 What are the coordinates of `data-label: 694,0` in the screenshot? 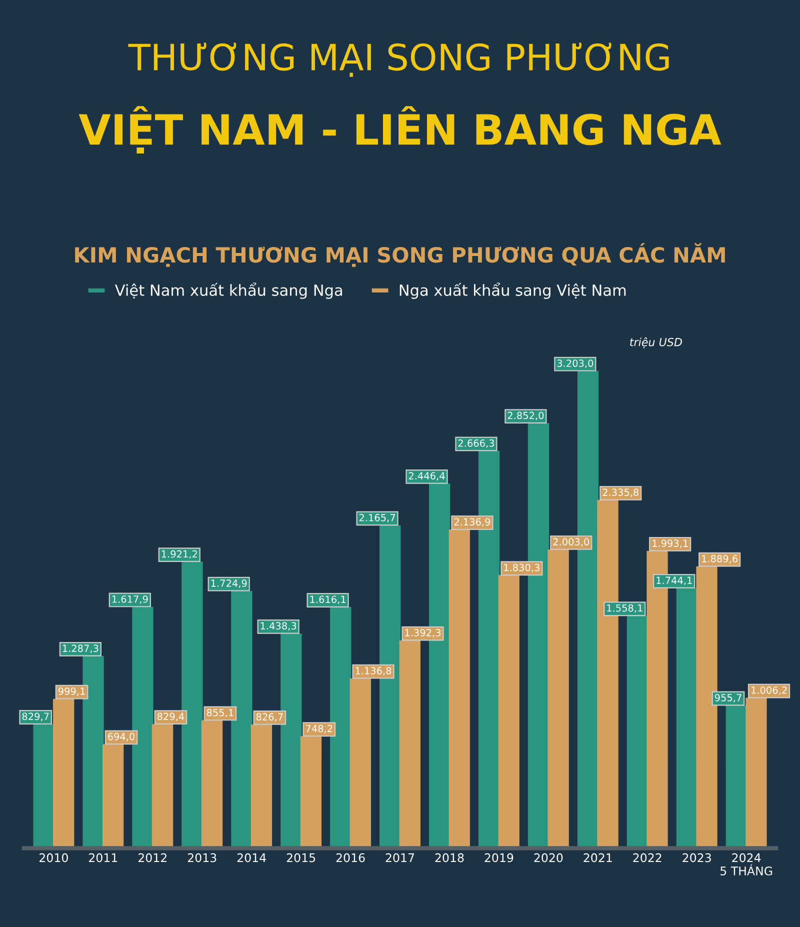 It's located at (121, 737).